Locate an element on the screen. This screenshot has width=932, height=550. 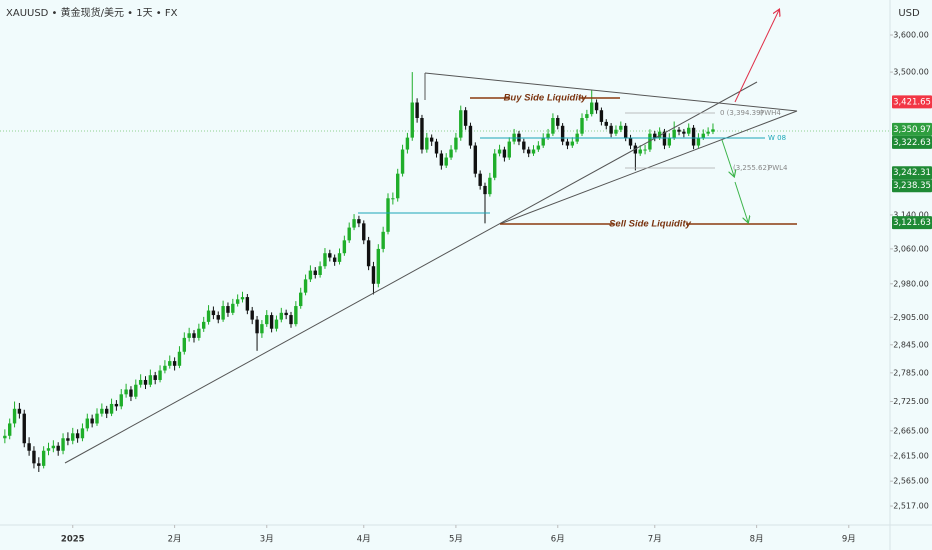
y-tick-label: 2,725.00 is located at coordinates (911, 401).